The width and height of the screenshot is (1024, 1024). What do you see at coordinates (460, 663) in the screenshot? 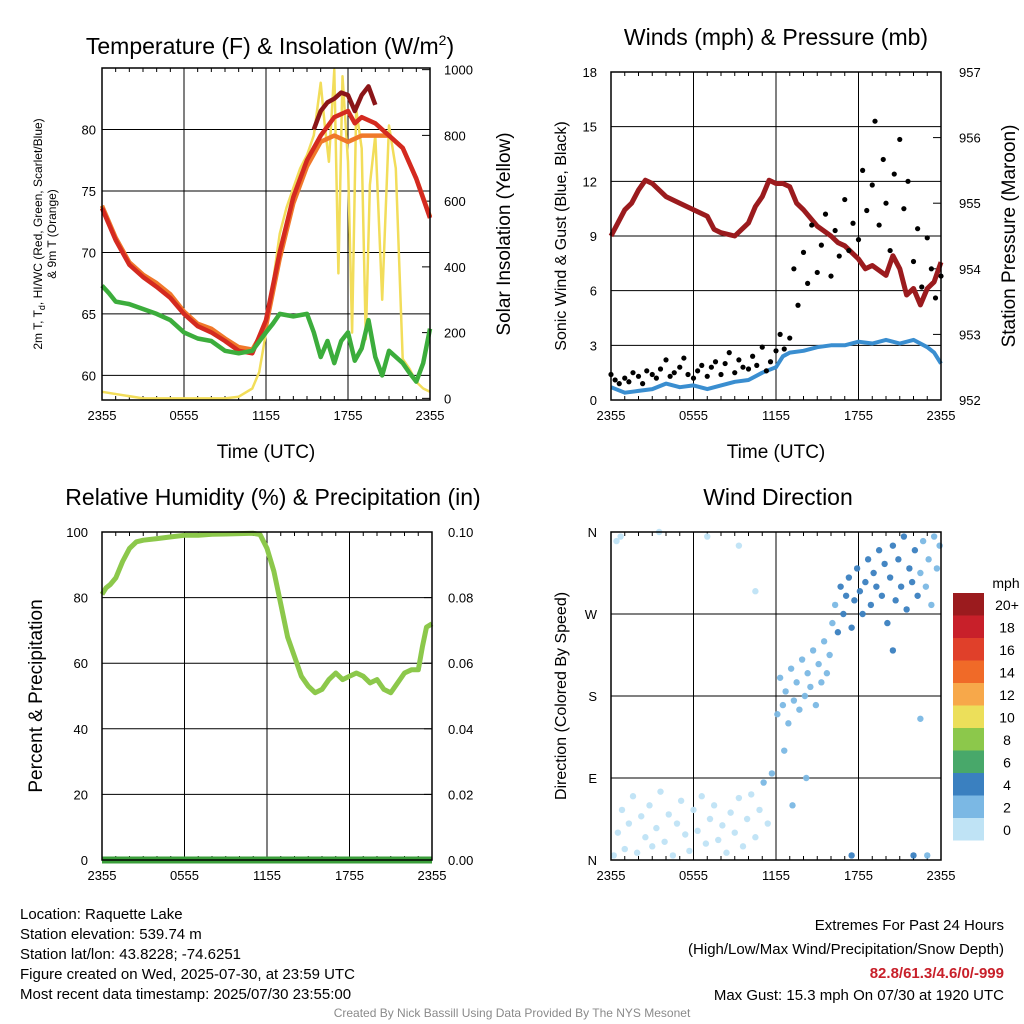
I see `y2-tick-label: 0.06` at bounding box center [460, 663].